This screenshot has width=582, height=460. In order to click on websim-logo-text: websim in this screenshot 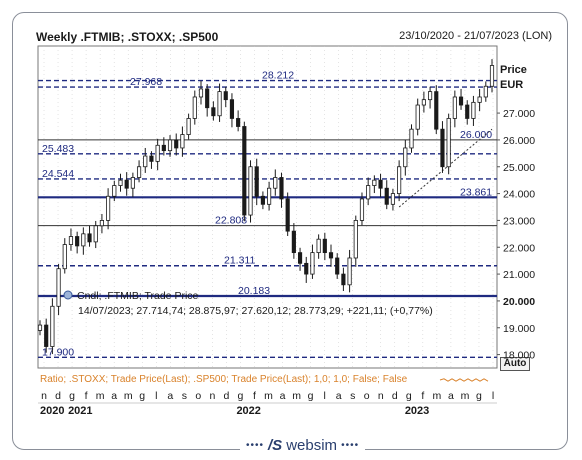, I will do `click(312, 445)`.